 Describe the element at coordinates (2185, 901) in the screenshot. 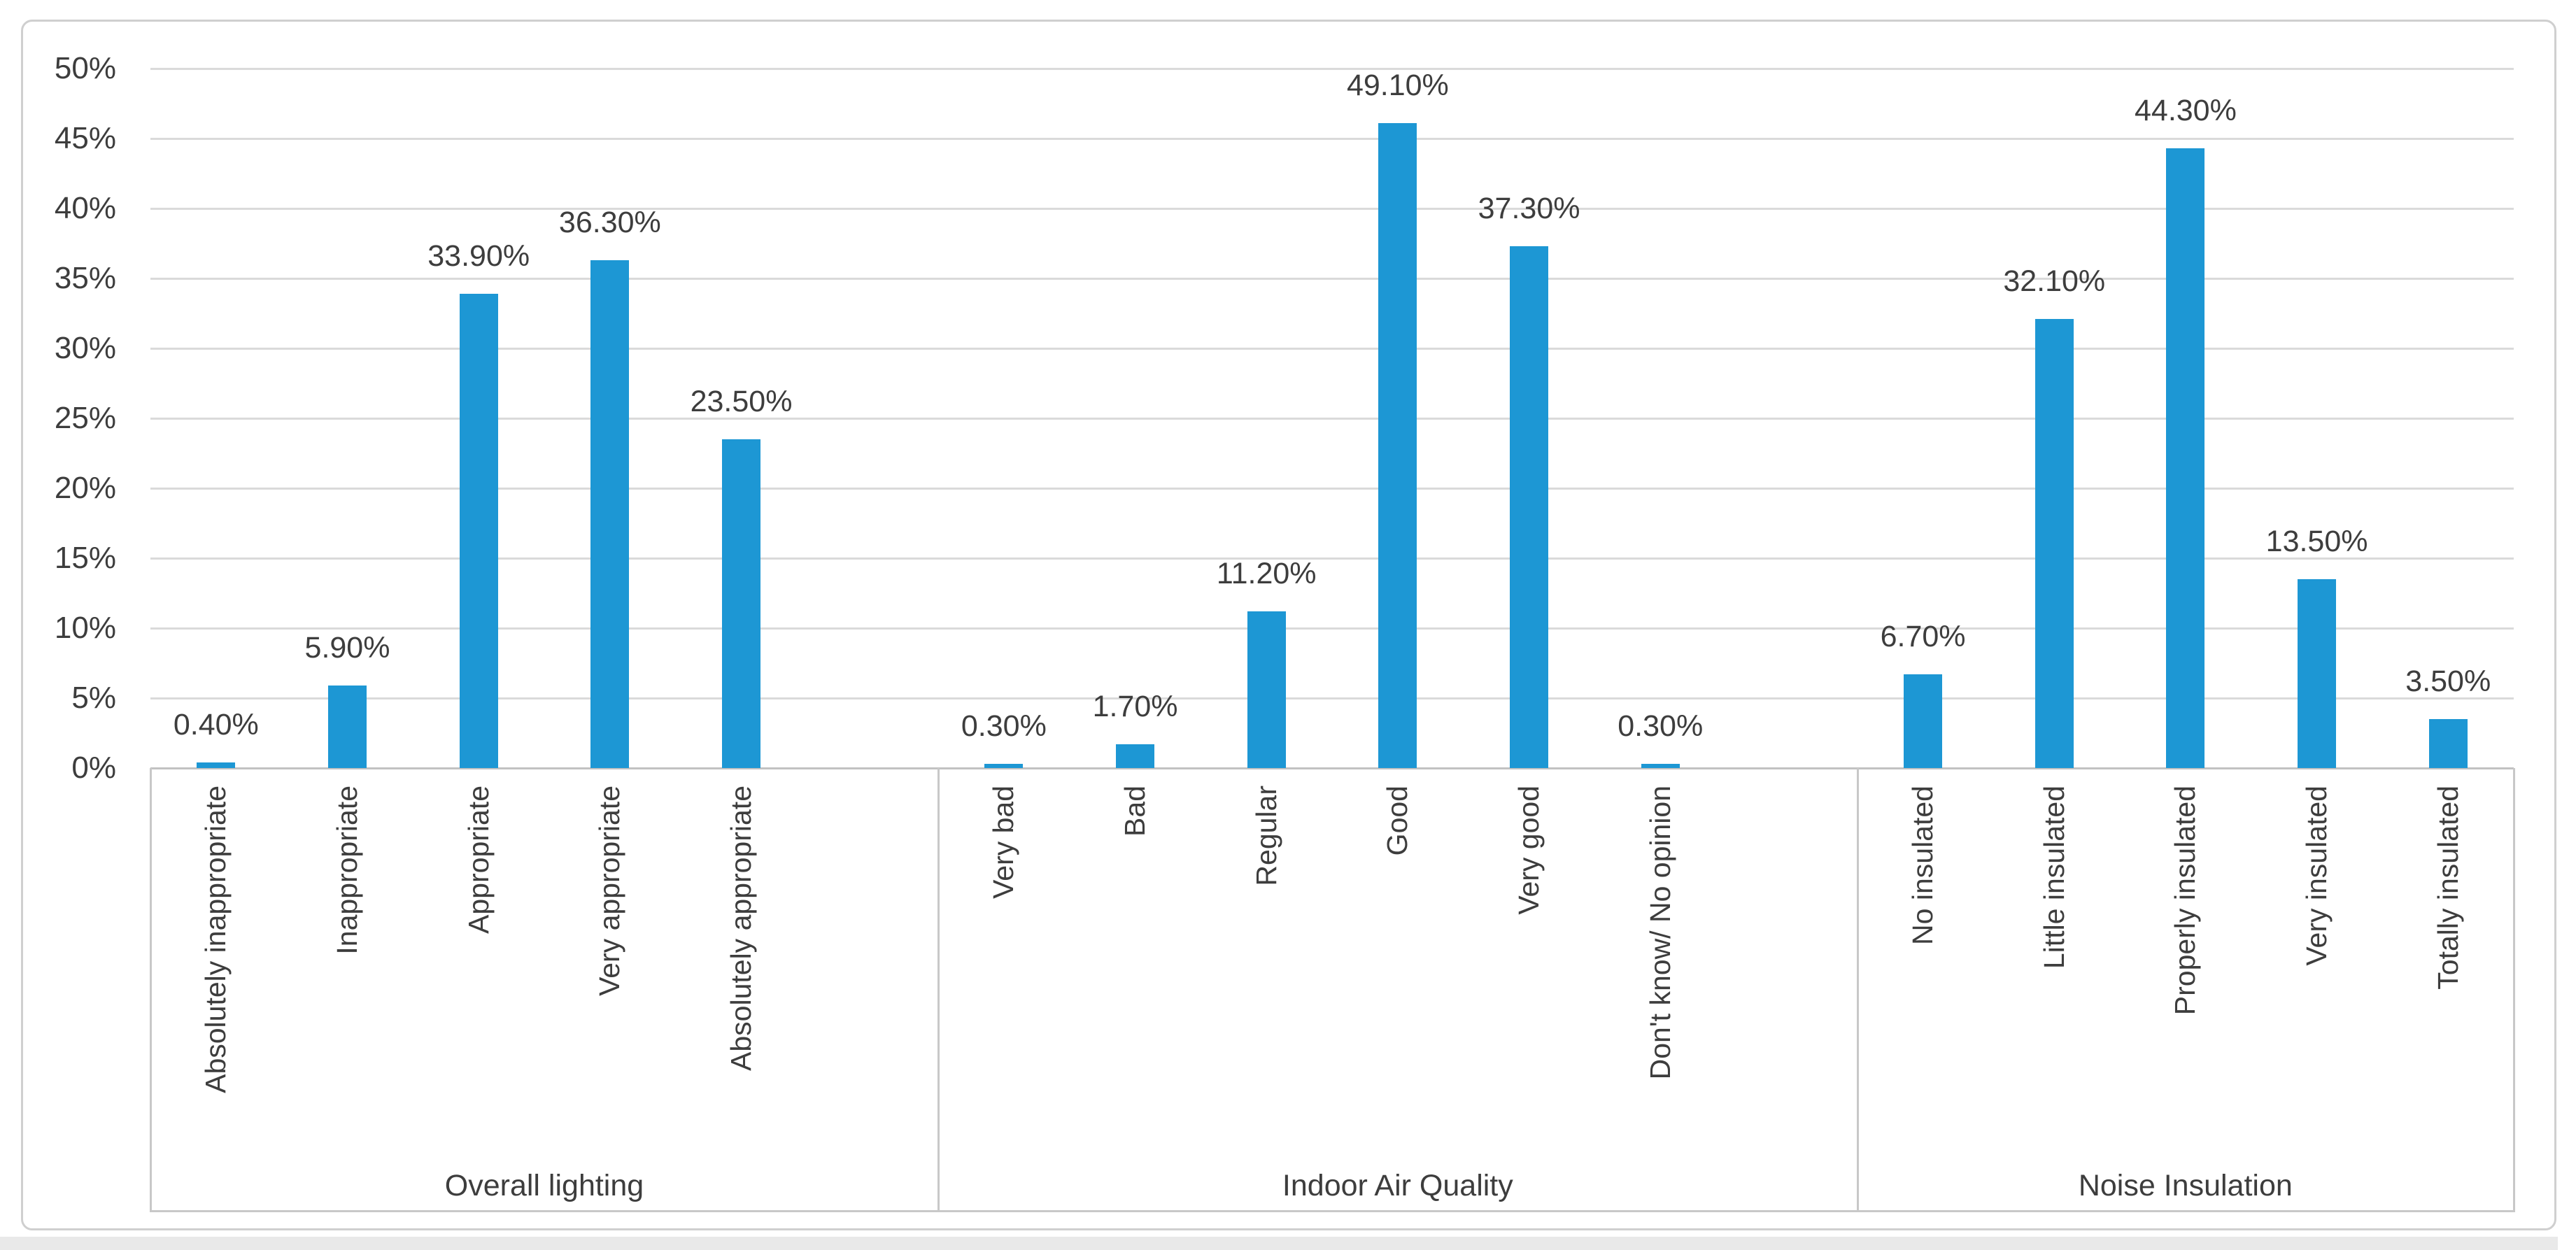

I see `category-label: Properly insulated` at that location.